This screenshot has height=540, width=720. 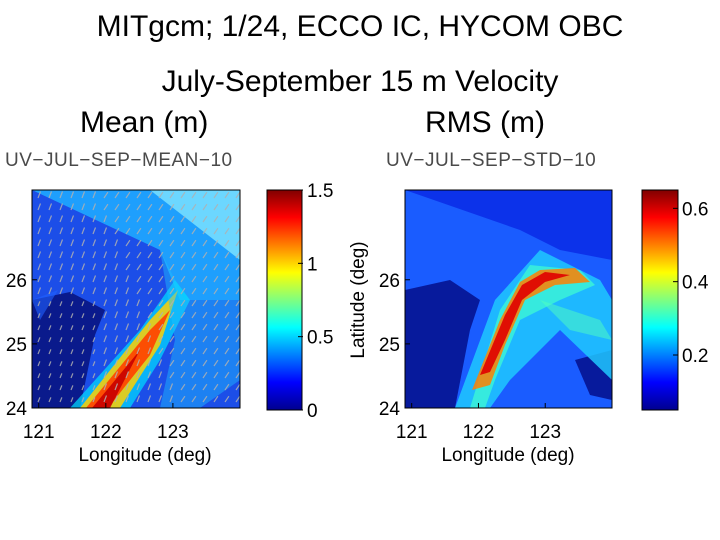 I want to click on colorbar-tick-label: 1.5, so click(x=320, y=191).